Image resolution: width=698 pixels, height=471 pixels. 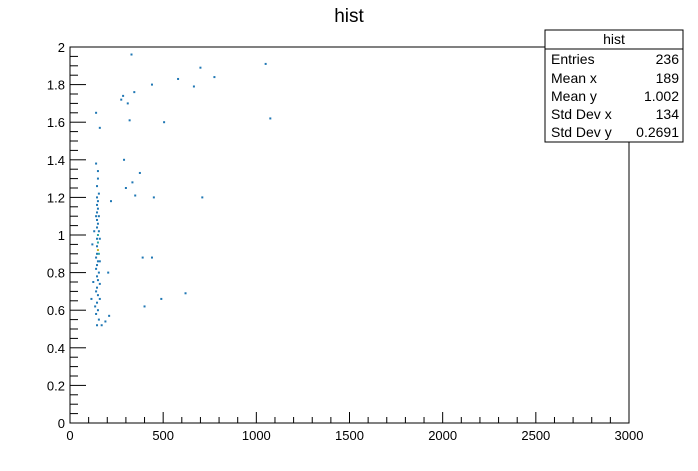 I want to click on stat-value-mean-x: 189, so click(x=668, y=78).